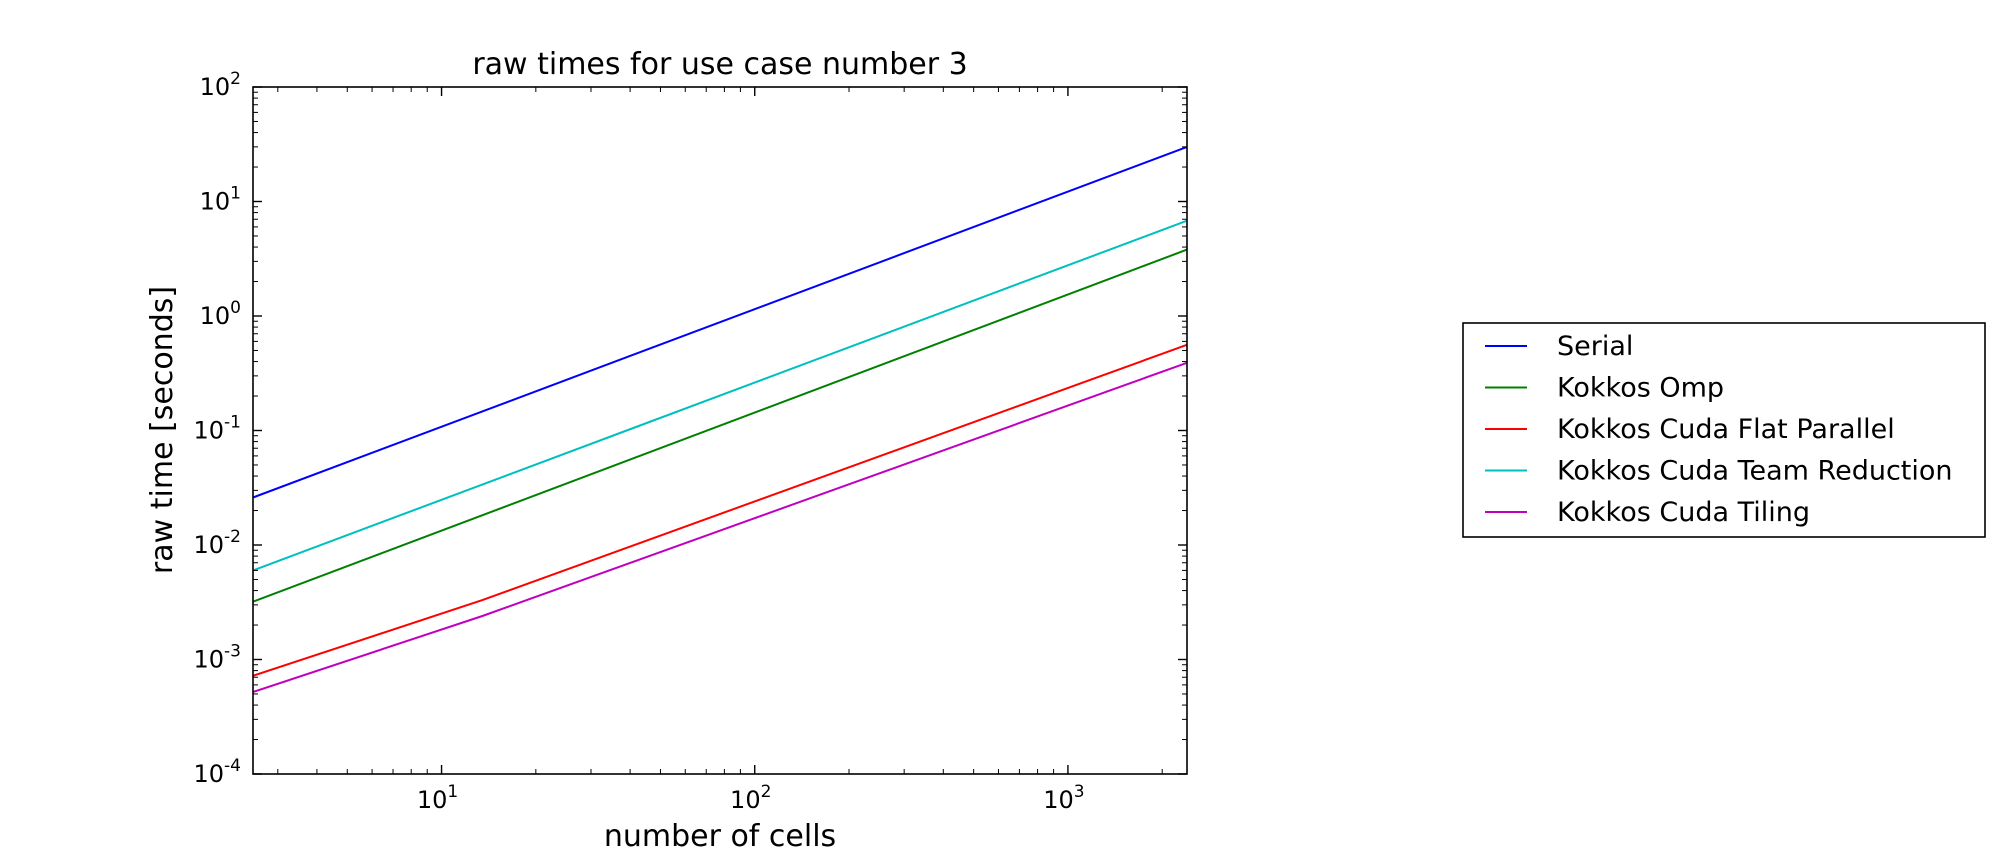  I want to click on x-tick-label-exponent: 2, so click(766, 792).